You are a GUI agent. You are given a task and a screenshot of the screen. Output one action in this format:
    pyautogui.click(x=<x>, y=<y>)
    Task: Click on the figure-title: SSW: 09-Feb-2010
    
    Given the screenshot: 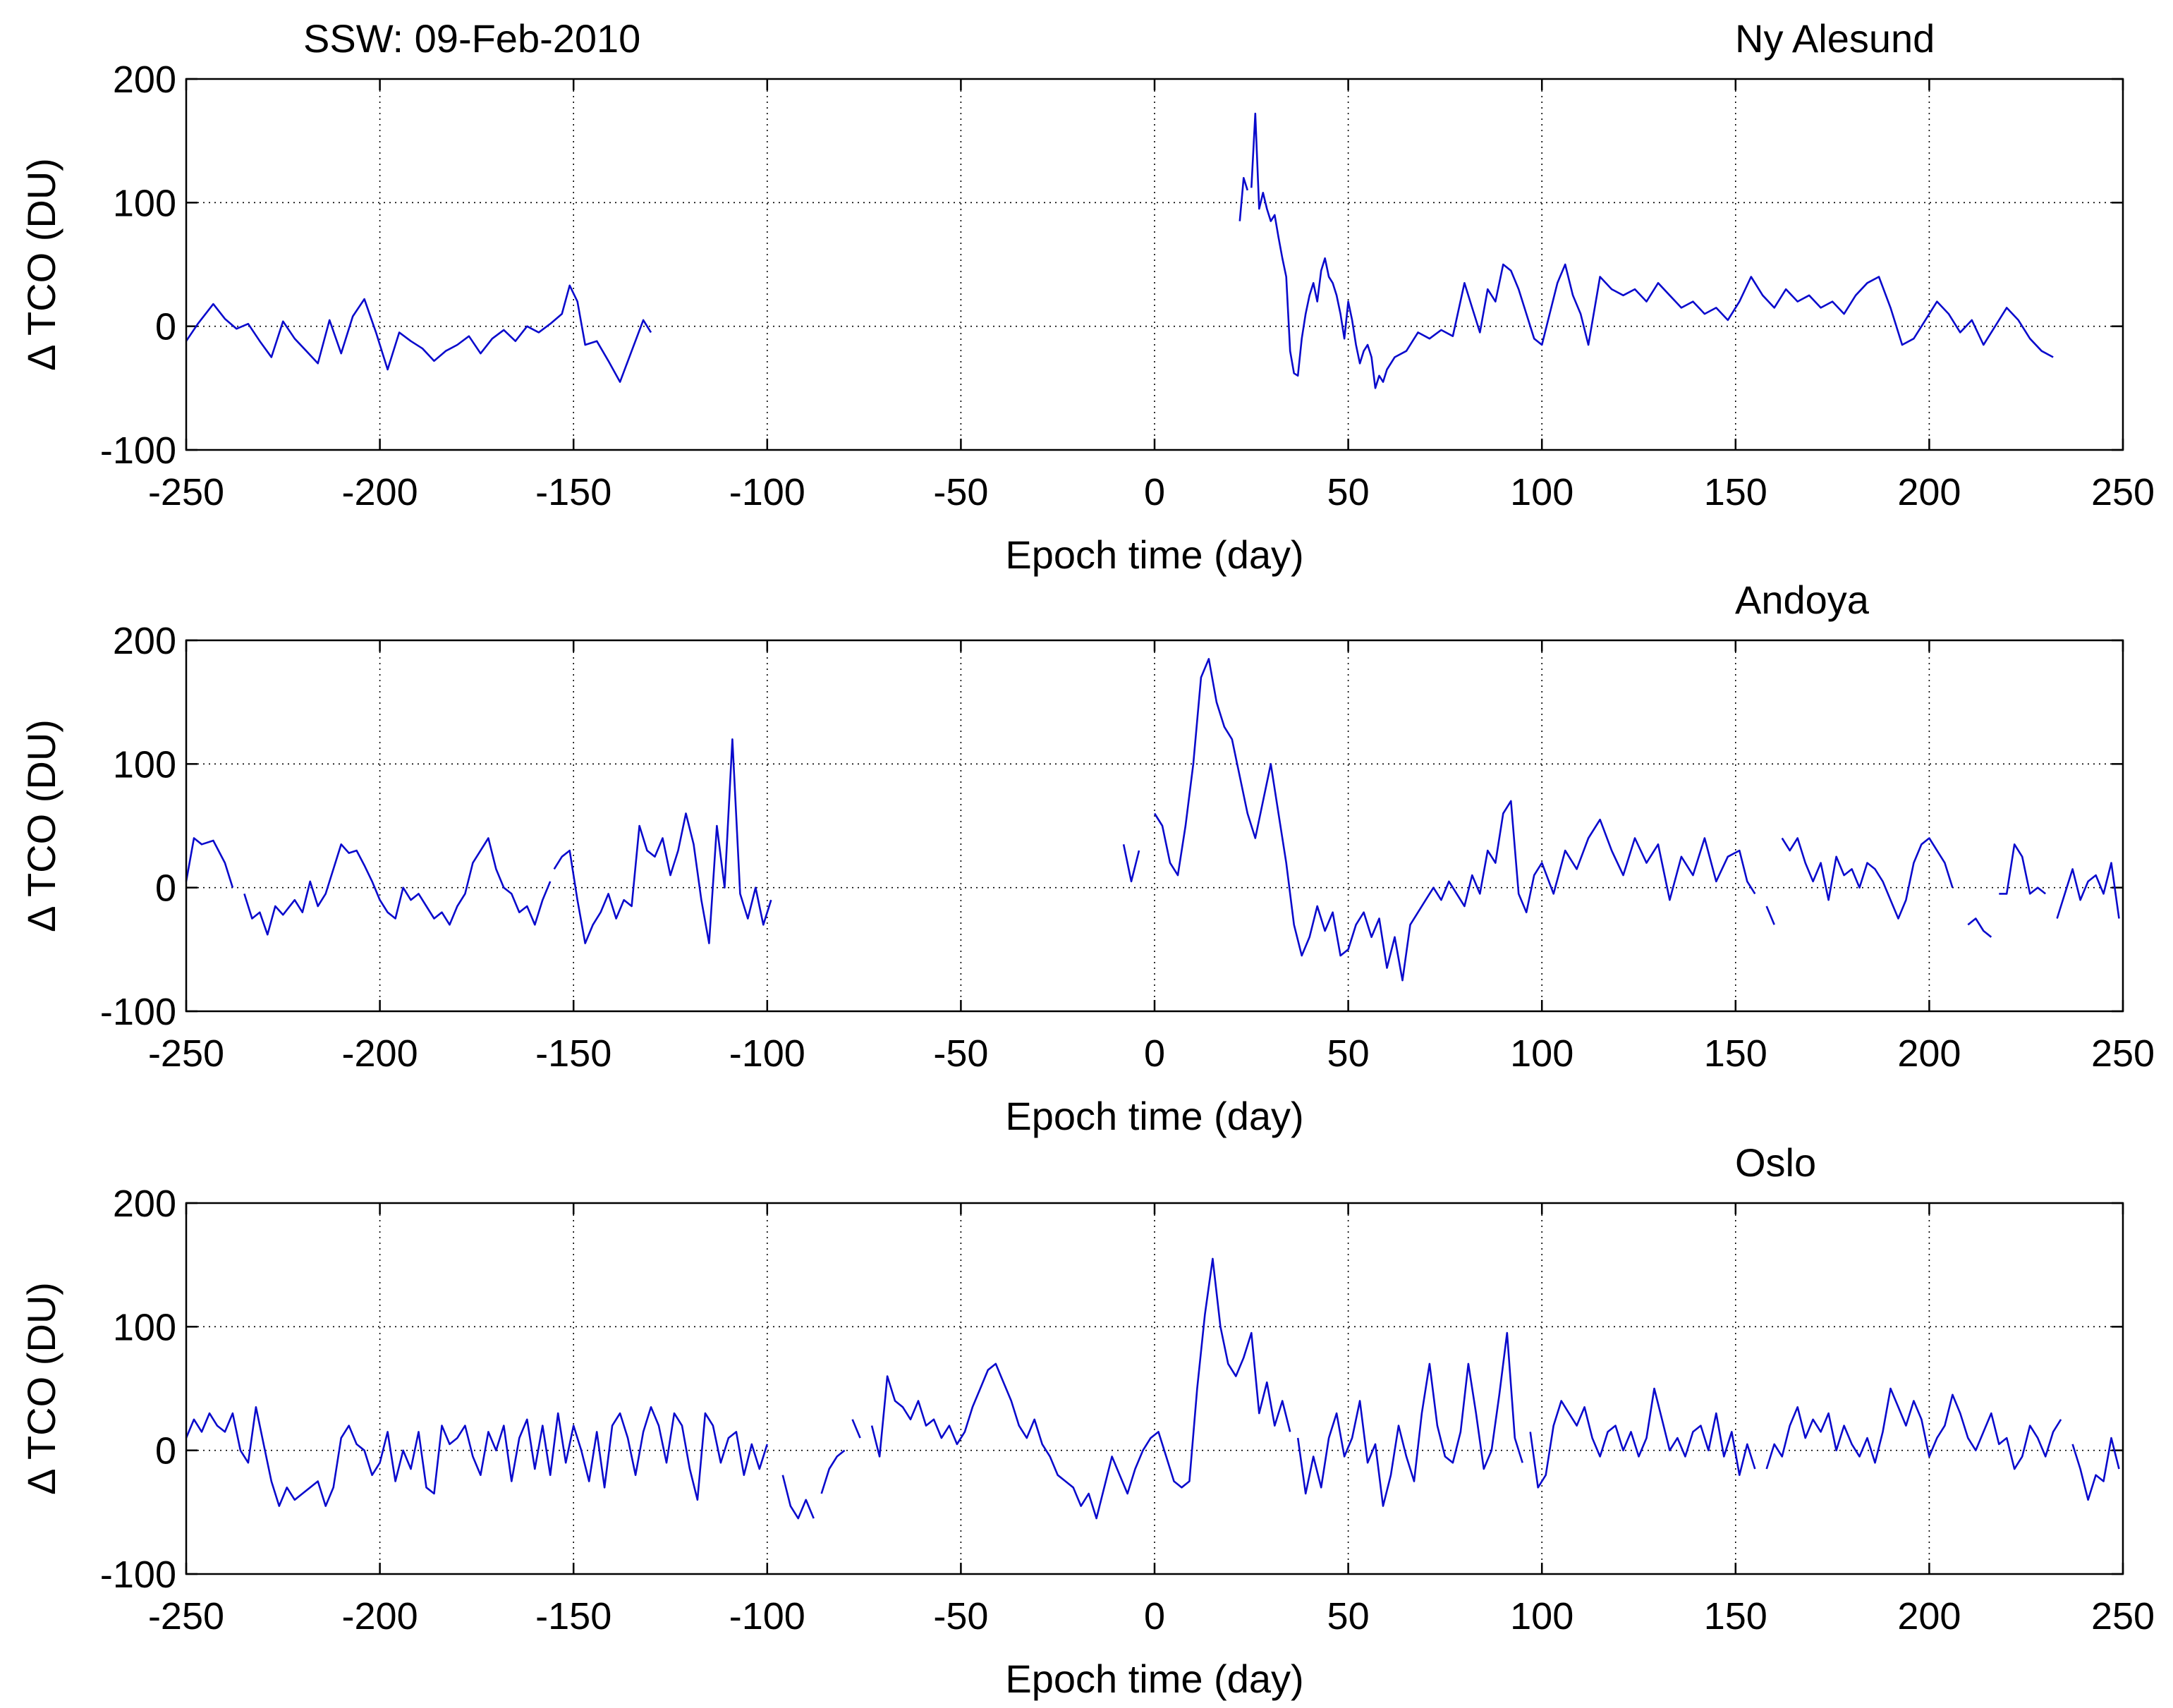 What is the action you would take?
    pyautogui.click(x=472, y=38)
    